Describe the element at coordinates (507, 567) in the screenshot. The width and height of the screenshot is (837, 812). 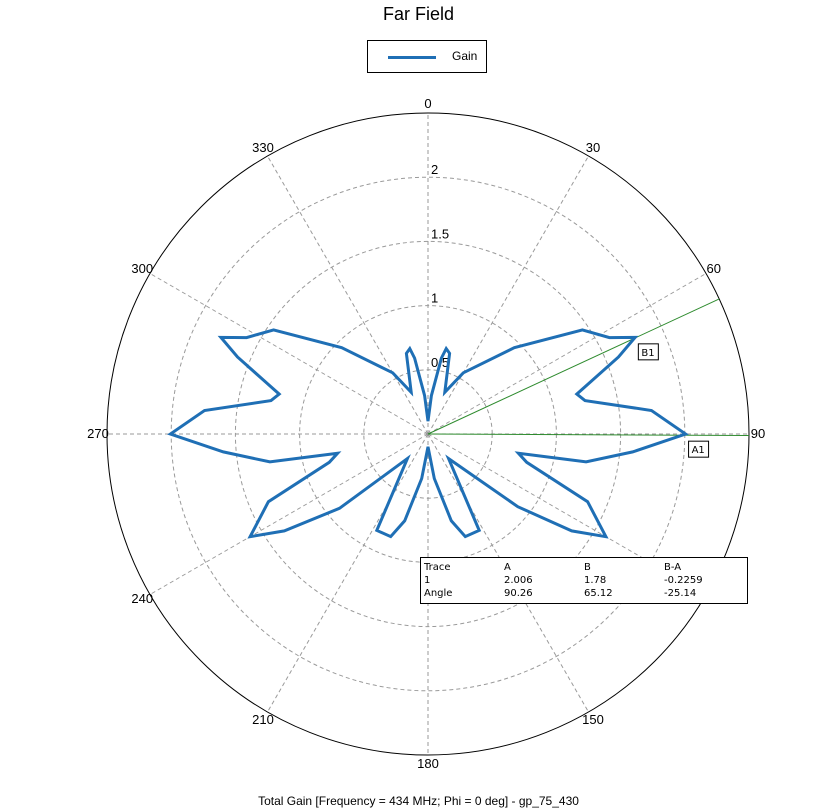
I see `readout-header-a: A` at that location.